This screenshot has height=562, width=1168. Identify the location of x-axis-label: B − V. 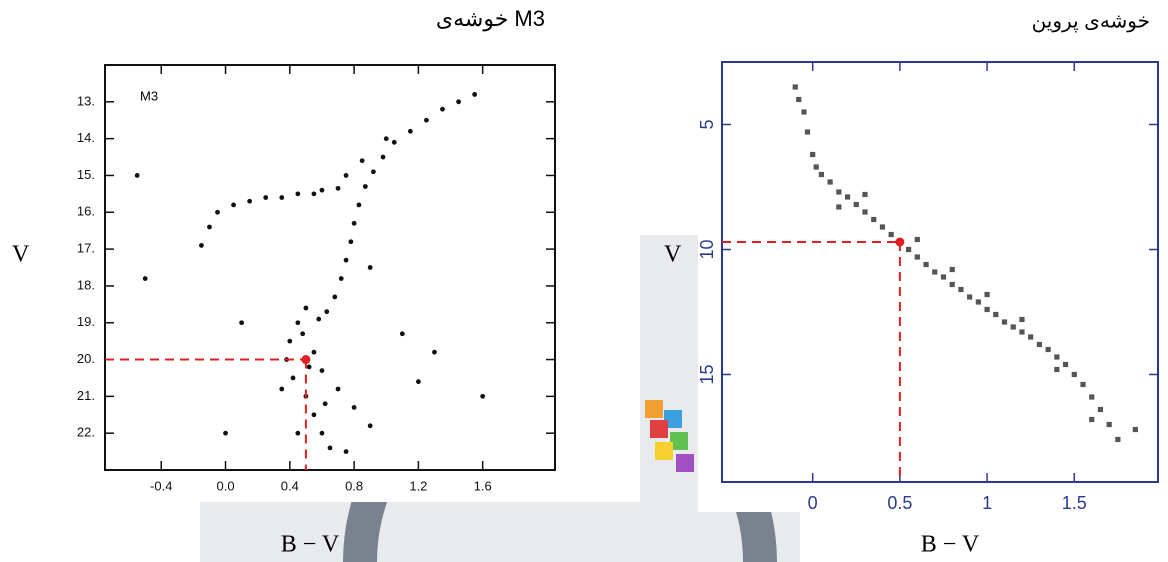
(950, 545).